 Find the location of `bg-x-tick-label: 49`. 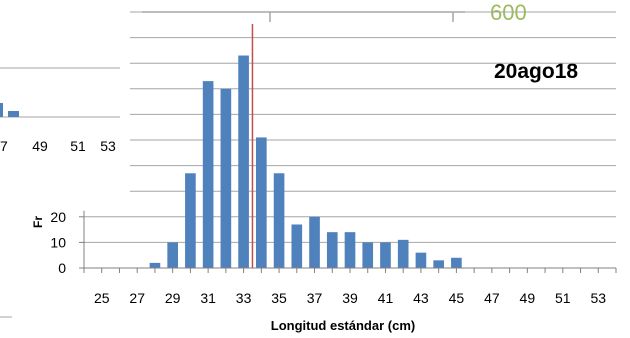

bg-x-tick-label: 49 is located at coordinates (40, 146).